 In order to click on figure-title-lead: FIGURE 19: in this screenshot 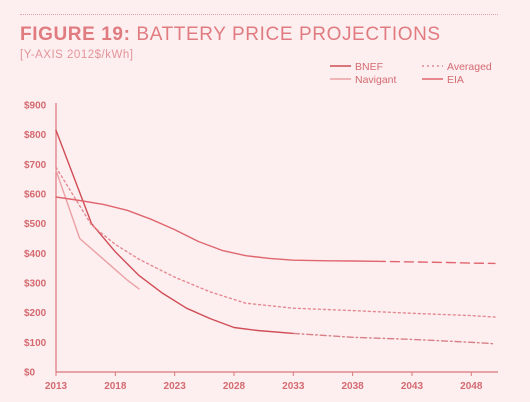, I will do `click(75, 34)`.